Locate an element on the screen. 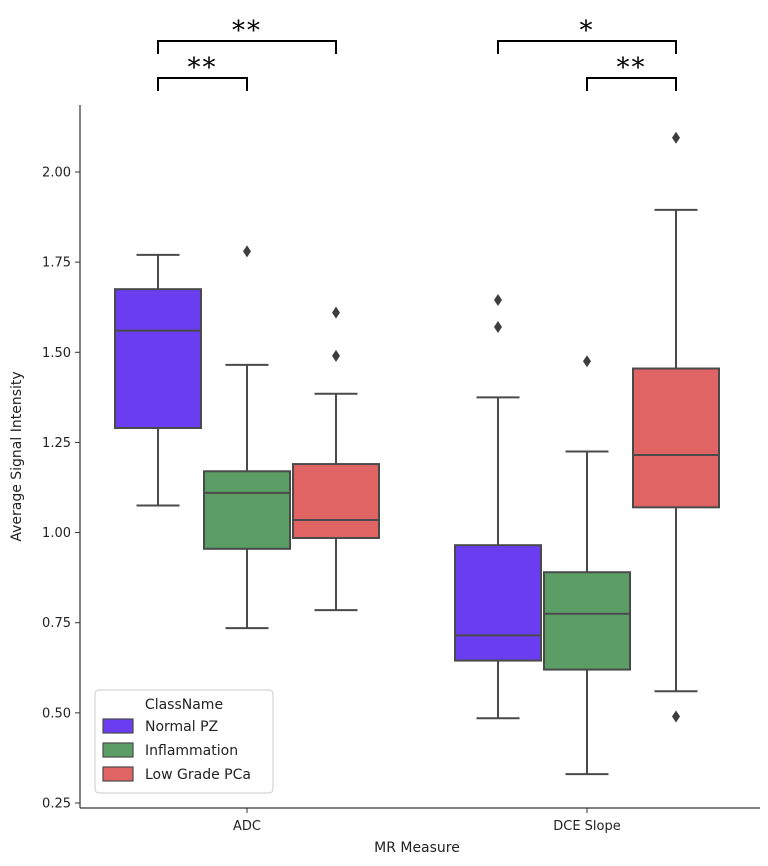 The width and height of the screenshot is (768, 866). box-dce-slope-normal-pz is located at coordinates (498, 507).